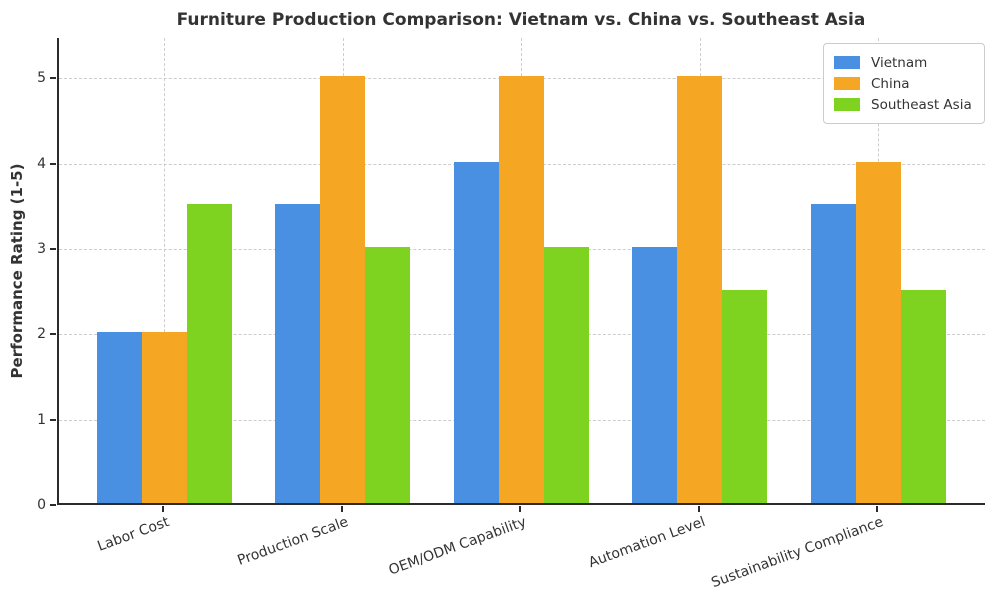 This screenshot has width=1000, height=600. I want to click on legend-swatch-vietnam, so click(847, 62).